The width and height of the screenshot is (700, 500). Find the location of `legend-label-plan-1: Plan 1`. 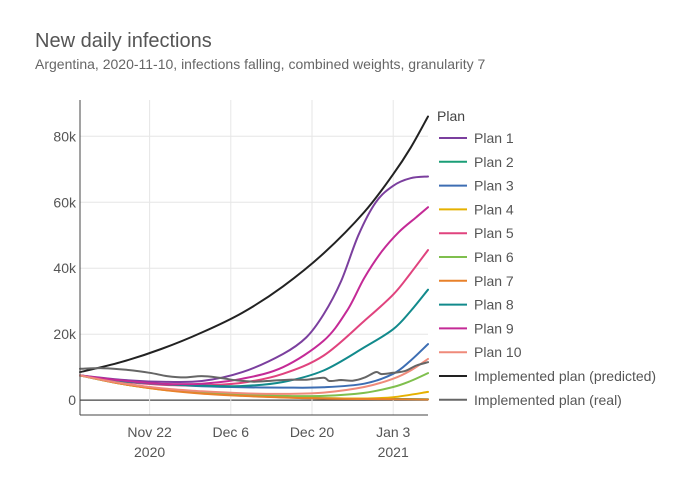

legend-label-plan-1: Plan 1 is located at coordinates (494, 138).